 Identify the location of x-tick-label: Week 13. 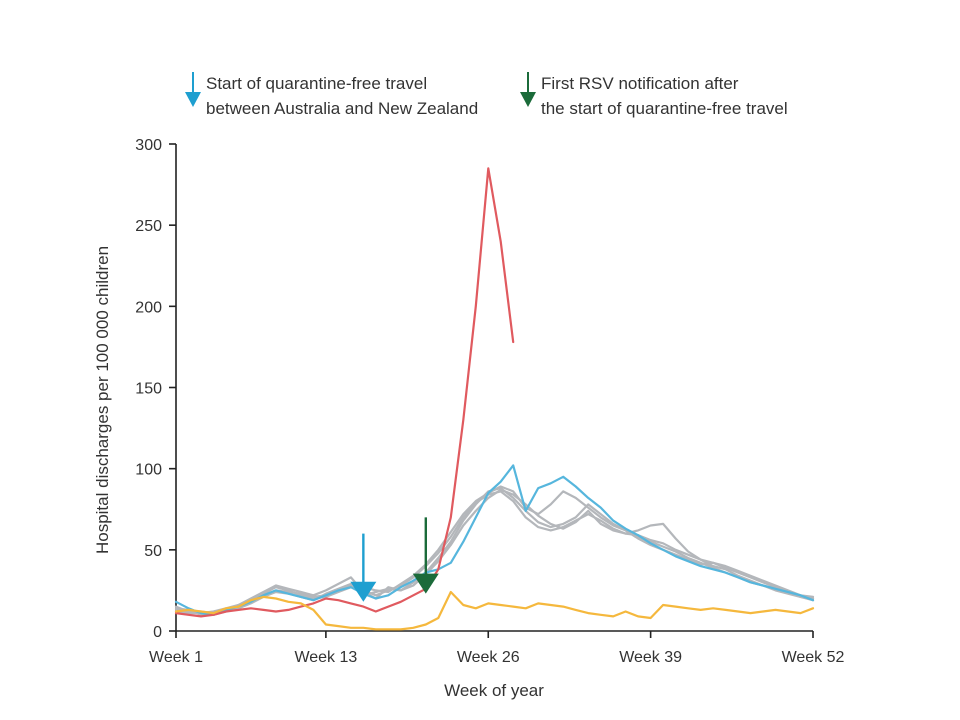
(325, 657).